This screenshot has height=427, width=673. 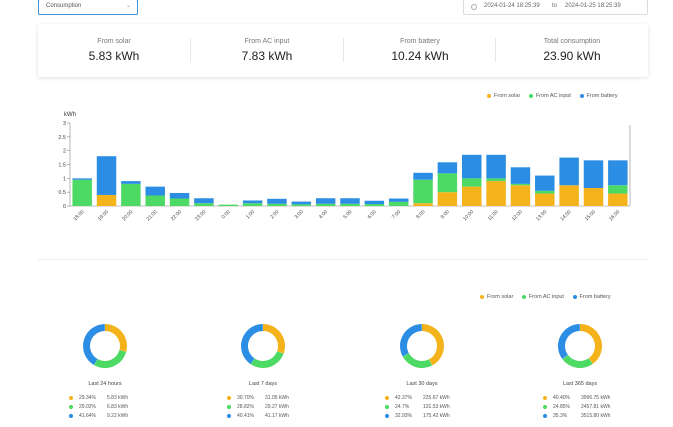 I want to click on breakdown-row-battery: 32.93% 175.42 kWh, so click(x=417, y=416).